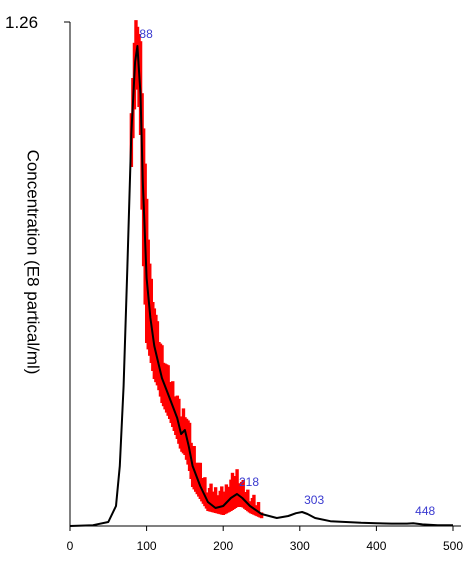 The width and height of the screenshot is (469, 566). Describe the element at coordinates (314, 500) in the screenshot. I see `peak-label-303: 303` at that location.